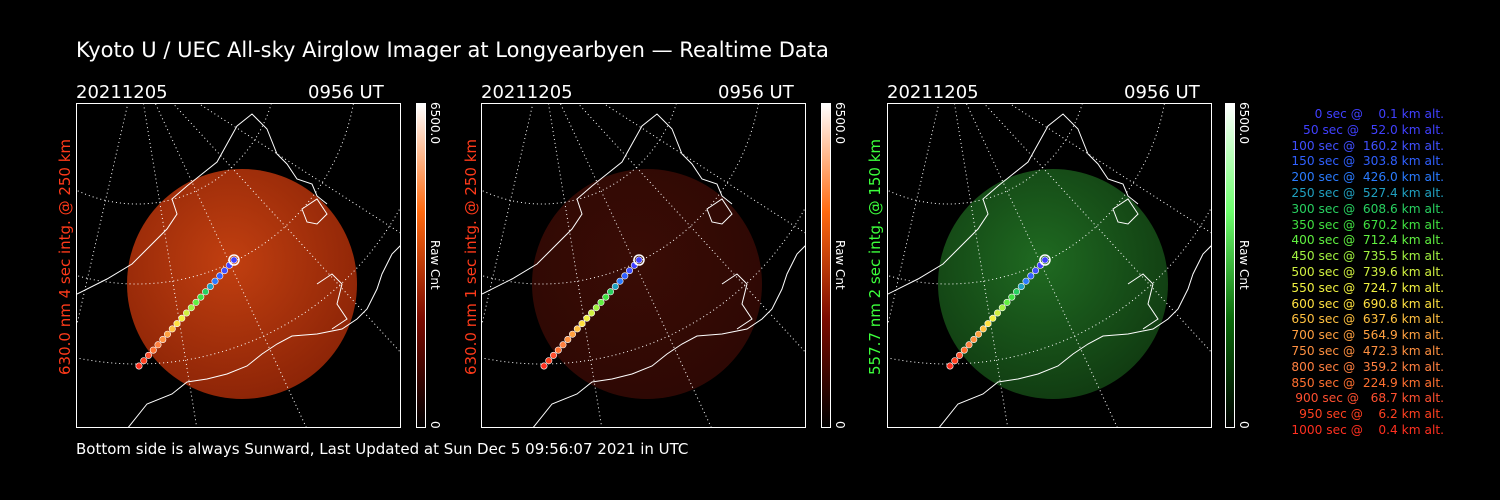  Describe the element at coordinates (1244, 265) in the screenshot. I see `panel3-cbar-label: Raw Cnt` at that location.